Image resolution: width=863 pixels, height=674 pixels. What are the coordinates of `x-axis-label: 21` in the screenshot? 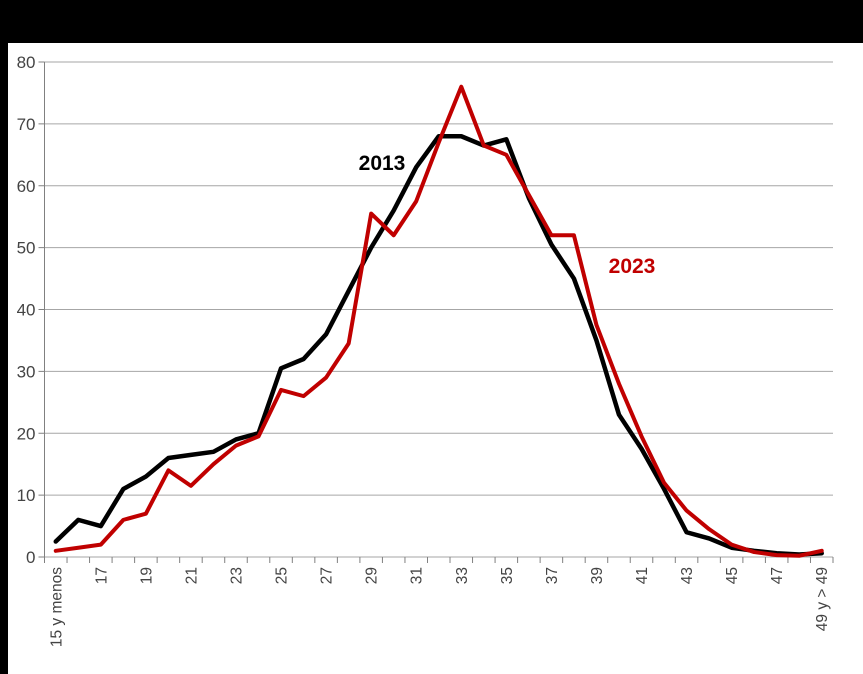 It's located at (191, 575).